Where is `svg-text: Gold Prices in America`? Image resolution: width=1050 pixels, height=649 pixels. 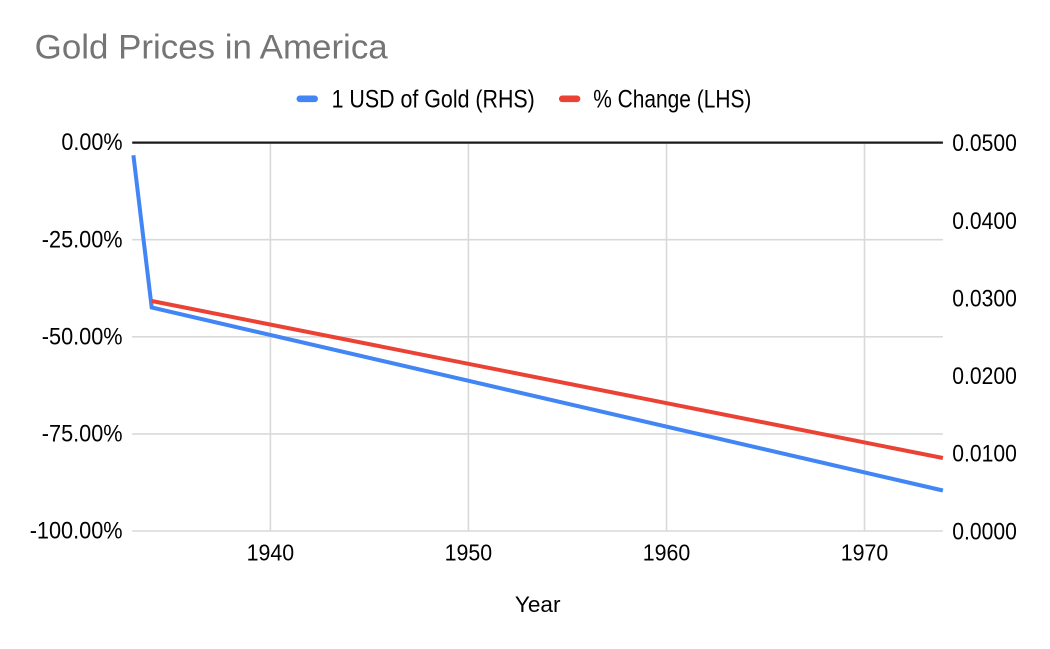 svg-text: Gold Prices in America is located at coordinates (212, 48).